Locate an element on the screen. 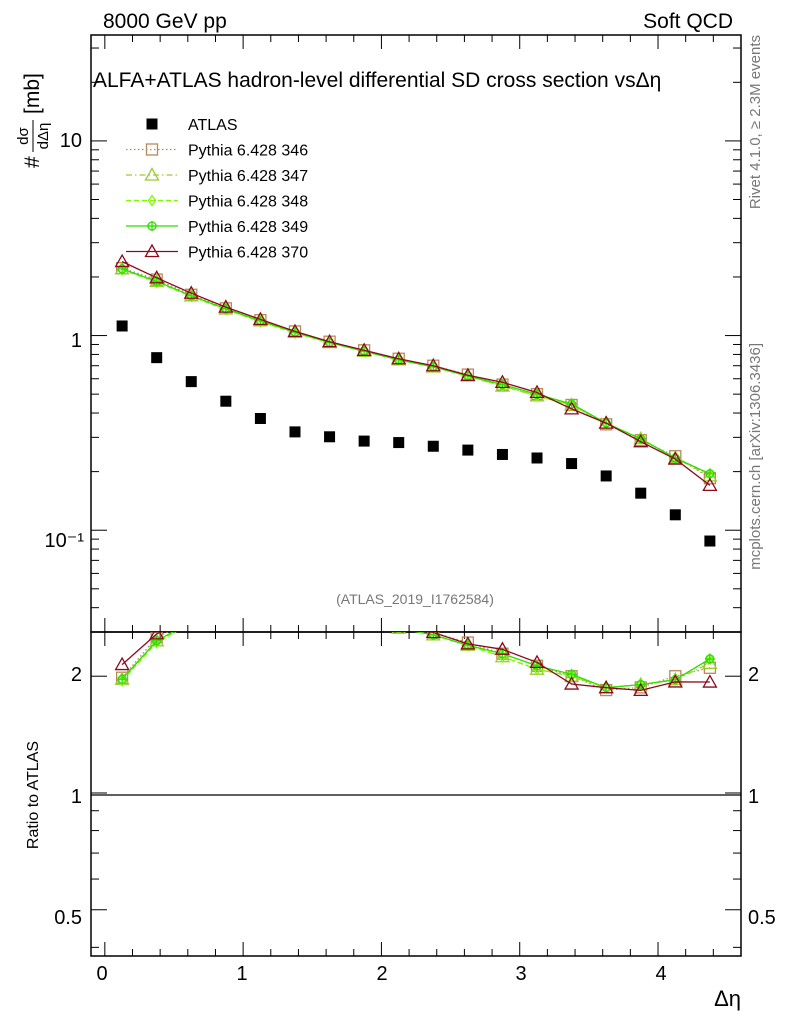  x-tick-label: 4 is located at coordinates (660, 974).